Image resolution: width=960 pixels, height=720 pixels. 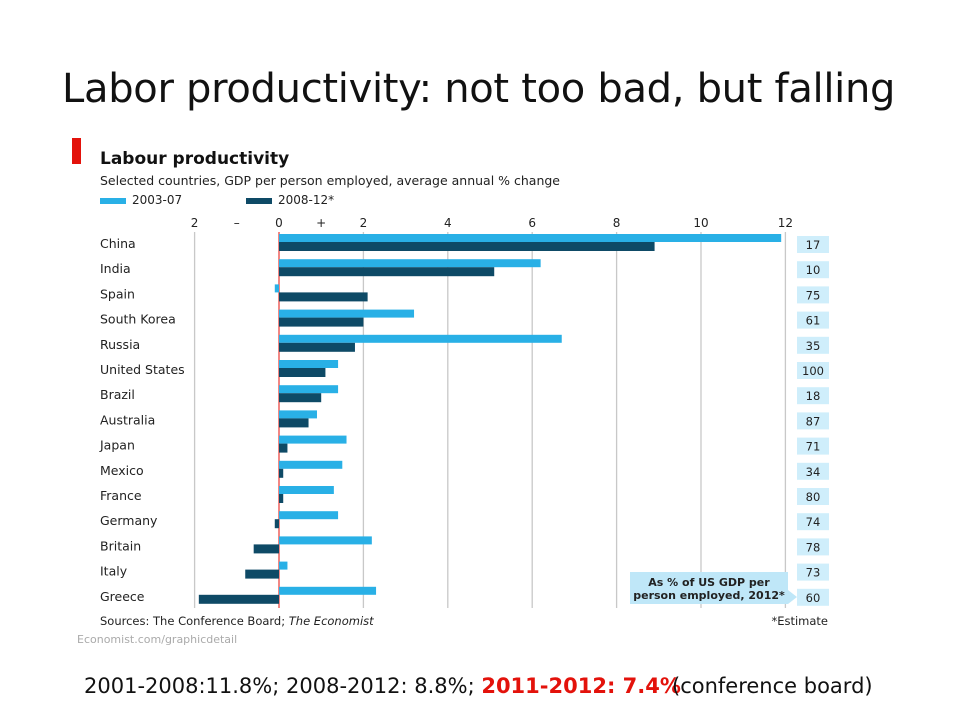 I want to click on side-value: 35, so click(x=813, y=346).